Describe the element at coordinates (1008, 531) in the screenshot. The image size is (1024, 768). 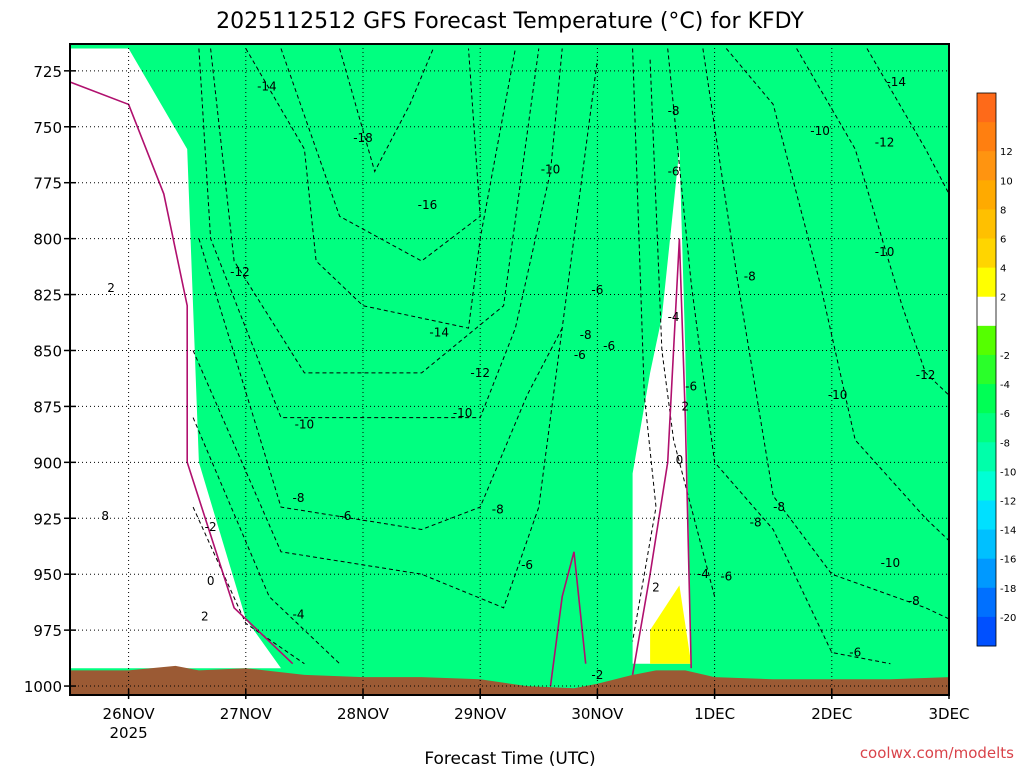
I see `colorbar-label-14: -14` at that location.